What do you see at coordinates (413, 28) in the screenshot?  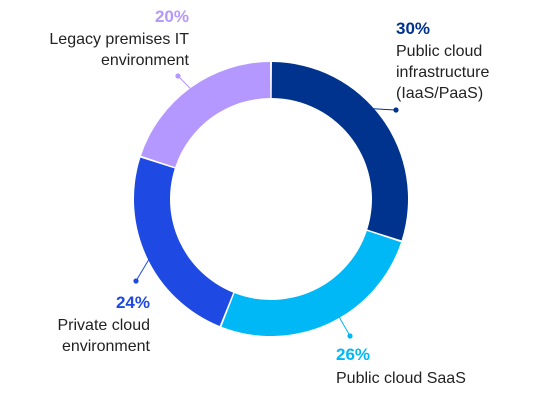 I see `value-label-0: 30%` at bounding box center [413, 28].